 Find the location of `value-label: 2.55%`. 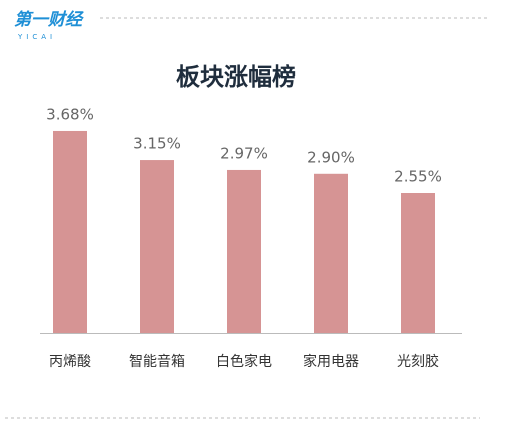

value-label: 2.55% is located at coordinates (418, 177).